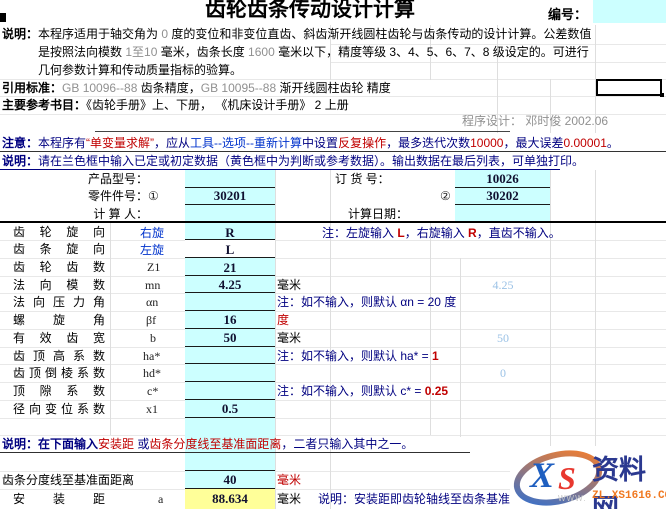 Image resolution: width=666 pixels, height=509 pixels. Describe the element at coordinates (3, 17) in the screenshot. I see `corner-mark` at that location.